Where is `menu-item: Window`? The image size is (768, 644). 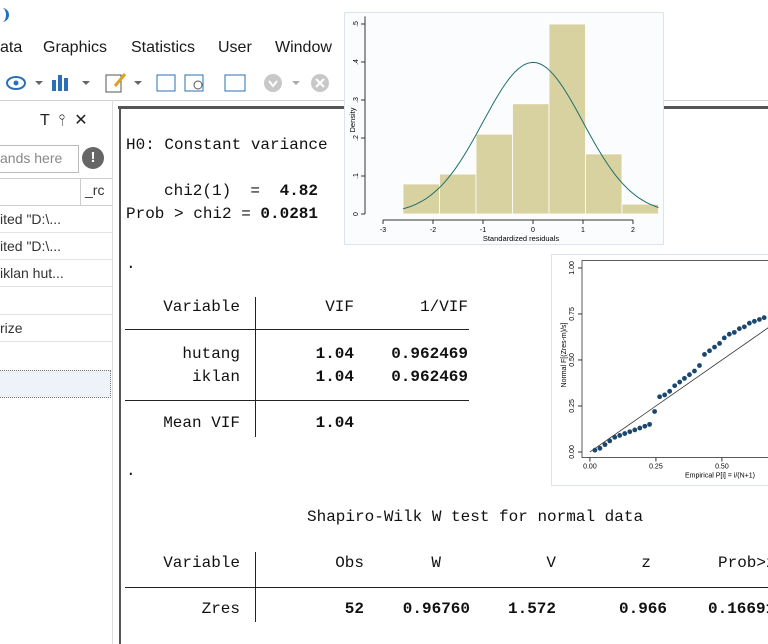 menu-item: Window is located at coordinates (303, 47).